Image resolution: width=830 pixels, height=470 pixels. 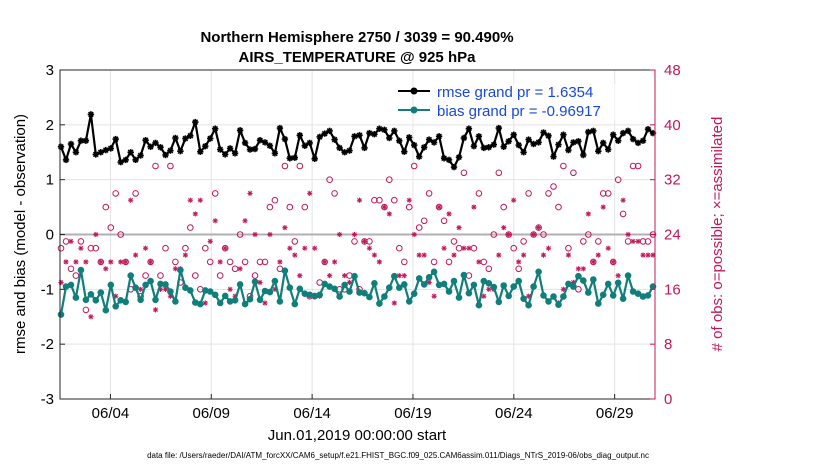 What do you see at coordinates (672, 235) in the screenshot?
I see `y2-tick-label: 24` at bounding box center [672, 235].